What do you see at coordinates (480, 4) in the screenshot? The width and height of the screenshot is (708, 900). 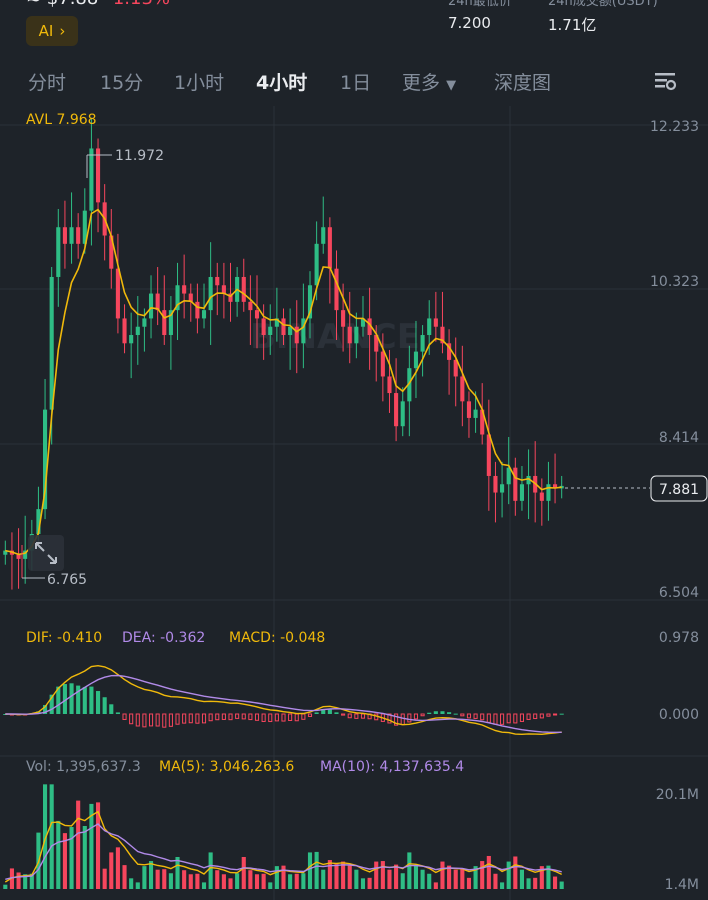 I see `low-label: 24h最低价` at bounding box center [480, 4].